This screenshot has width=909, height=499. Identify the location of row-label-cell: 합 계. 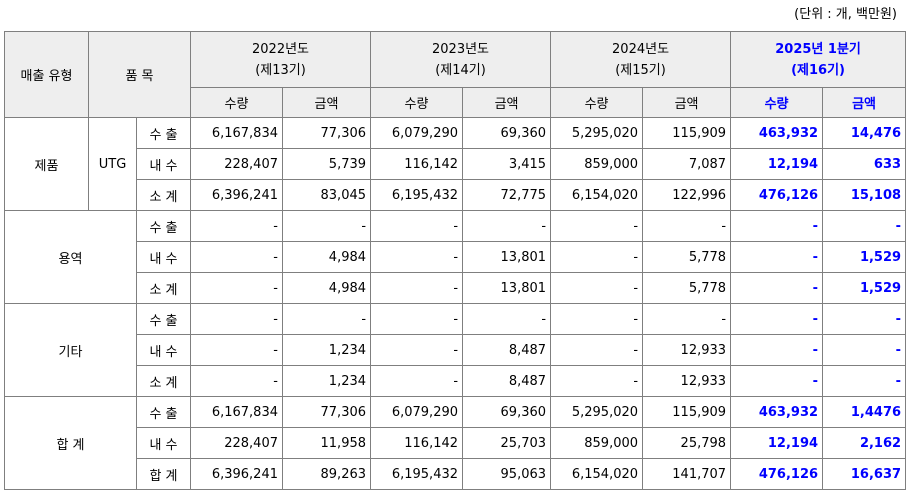
(163, 474).